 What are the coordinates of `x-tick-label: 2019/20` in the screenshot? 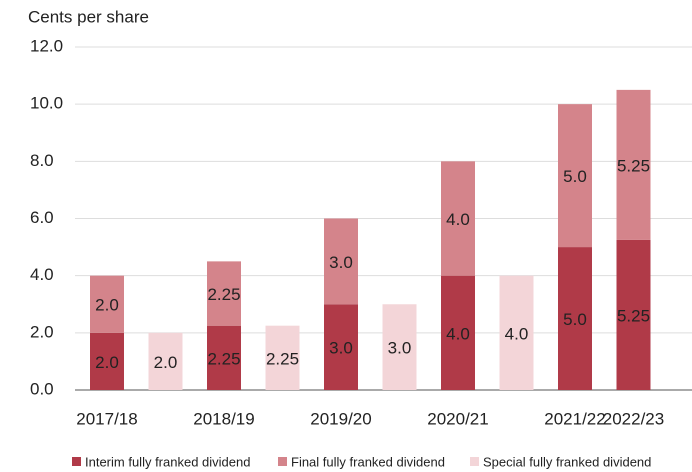 It's located at (340, 418).